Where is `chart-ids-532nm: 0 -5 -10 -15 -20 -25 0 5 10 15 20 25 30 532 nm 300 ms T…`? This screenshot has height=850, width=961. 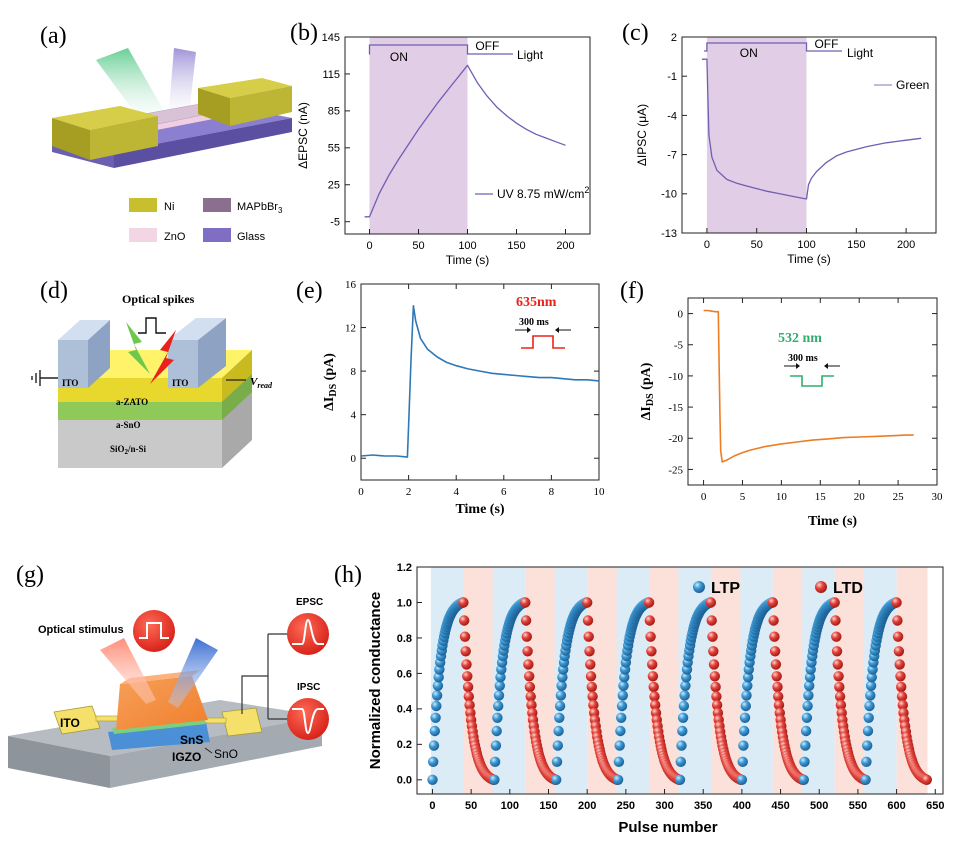
chart-ids-532nm: 0 -5 -10 -15 -20 -25 0 5 10 15 20 25 30 532 nm 300 ms T… is located at coordinates (791, 413).